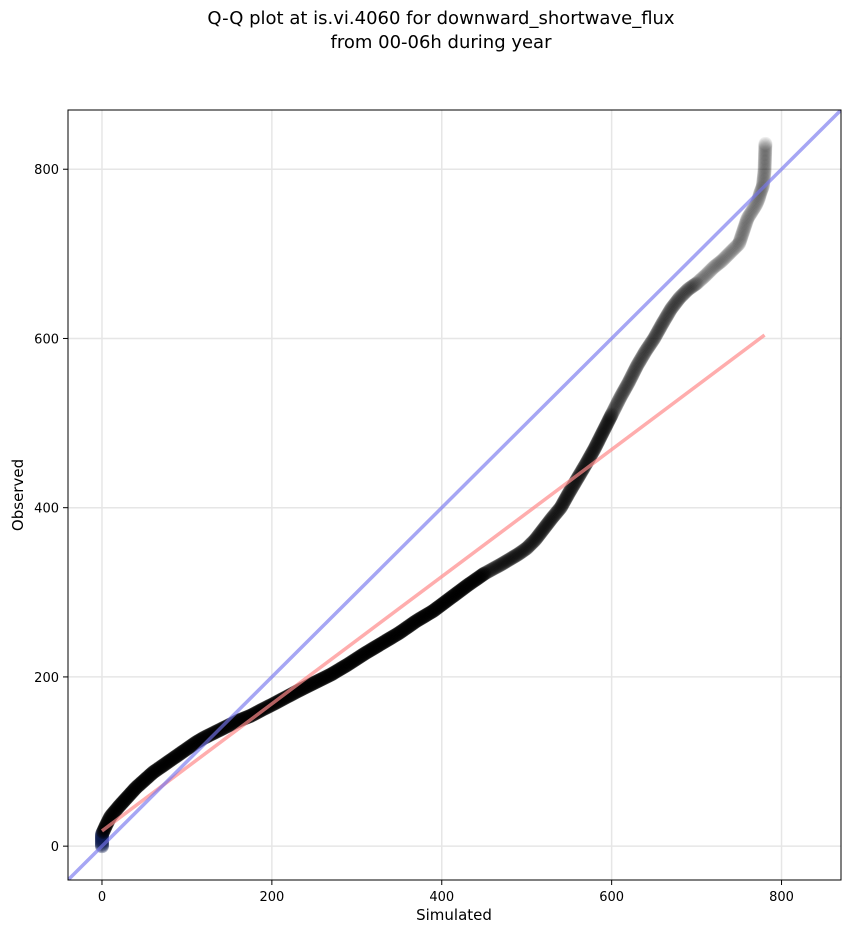  I want to click on y-tick-label: 400, so click(46, 509).